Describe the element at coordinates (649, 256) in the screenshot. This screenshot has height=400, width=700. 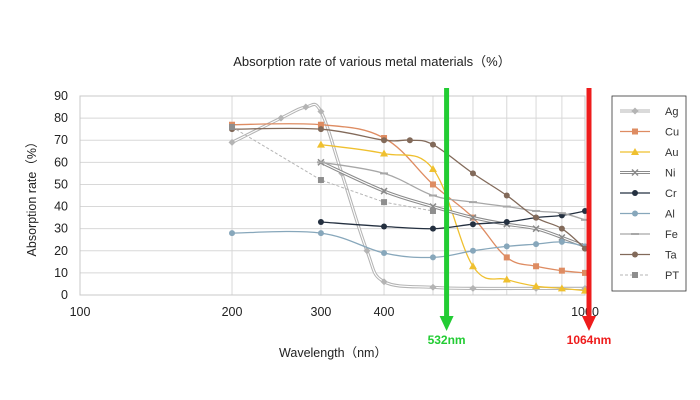
I see `legend-item-ta: Ta` at that location.